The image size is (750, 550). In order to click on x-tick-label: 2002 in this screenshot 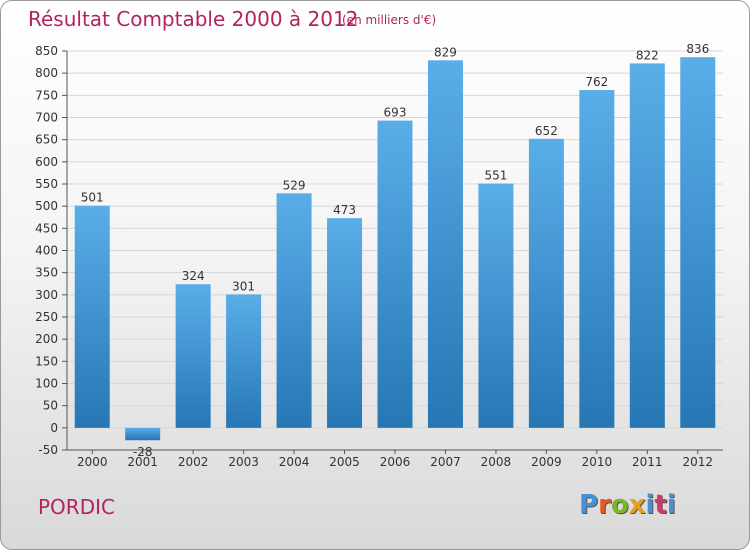, I will do `click(193, 462)`.